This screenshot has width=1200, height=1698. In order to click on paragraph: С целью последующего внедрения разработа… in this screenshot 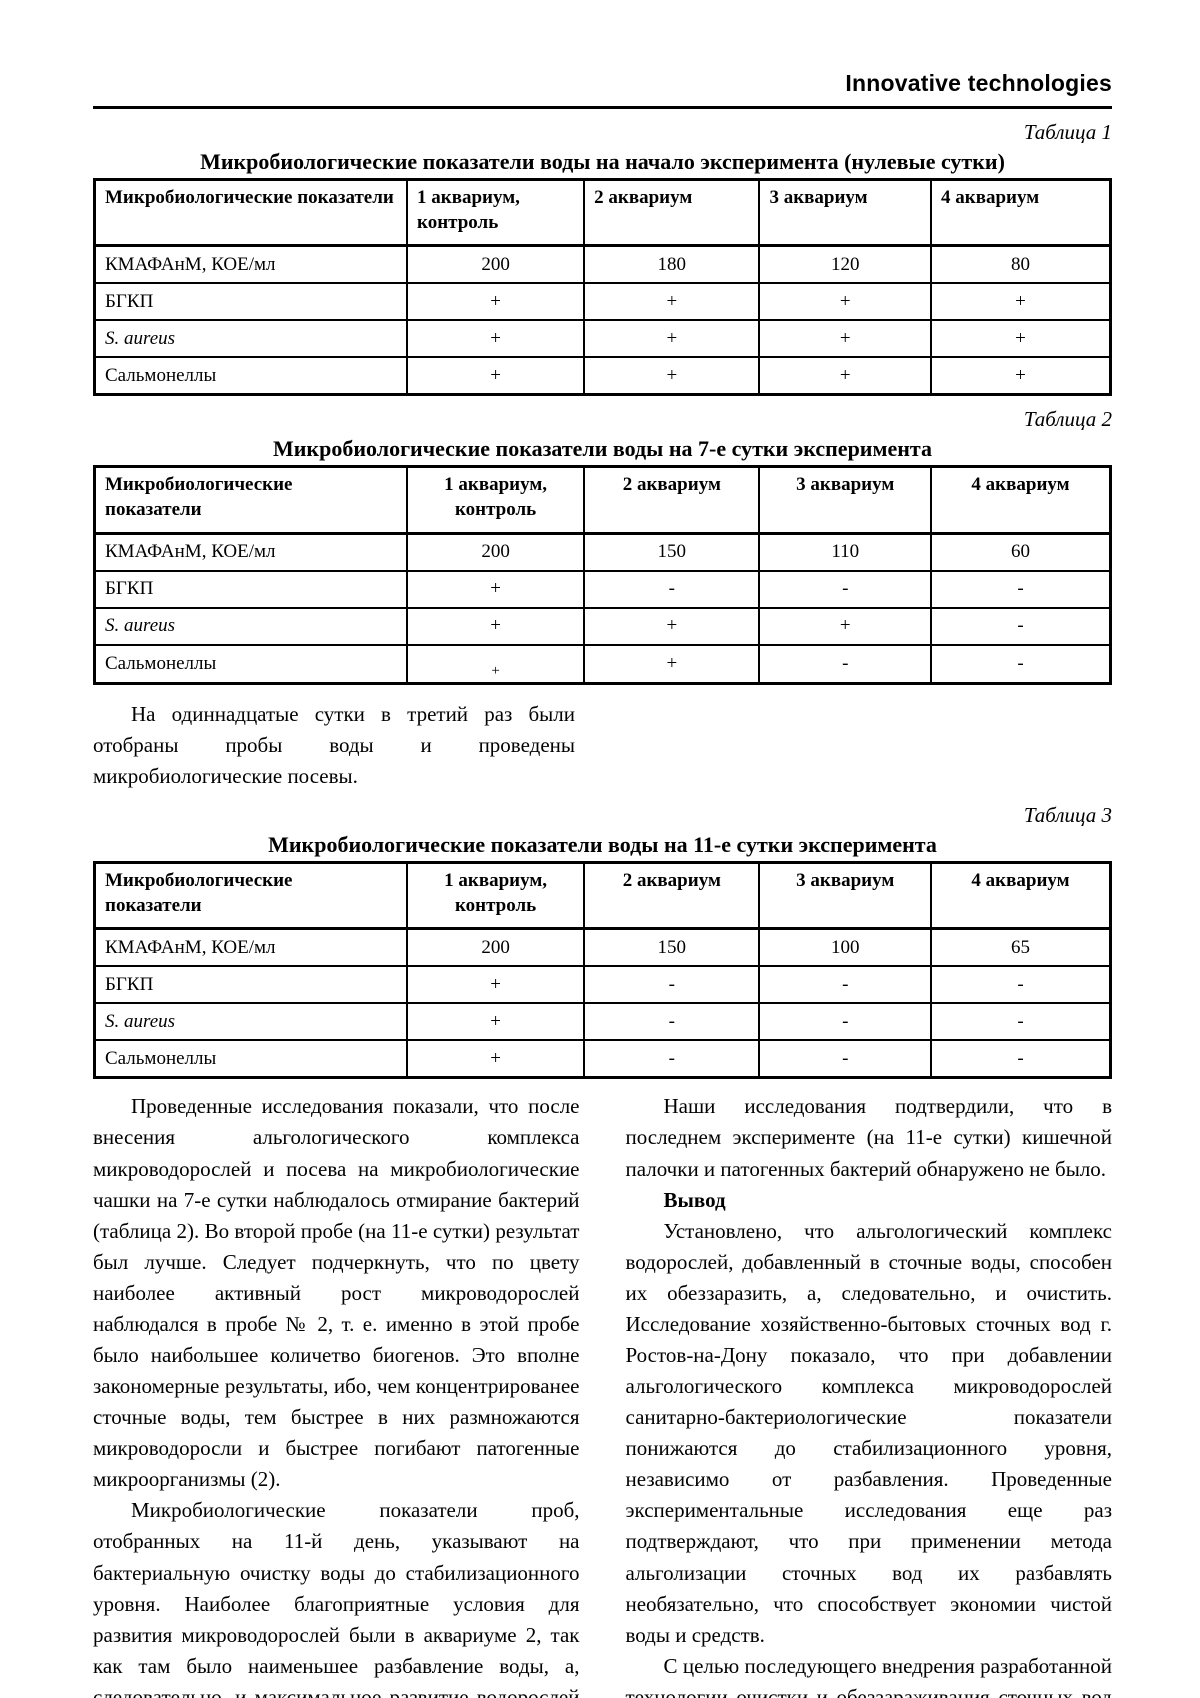, I will do `click(869, 1675)`.